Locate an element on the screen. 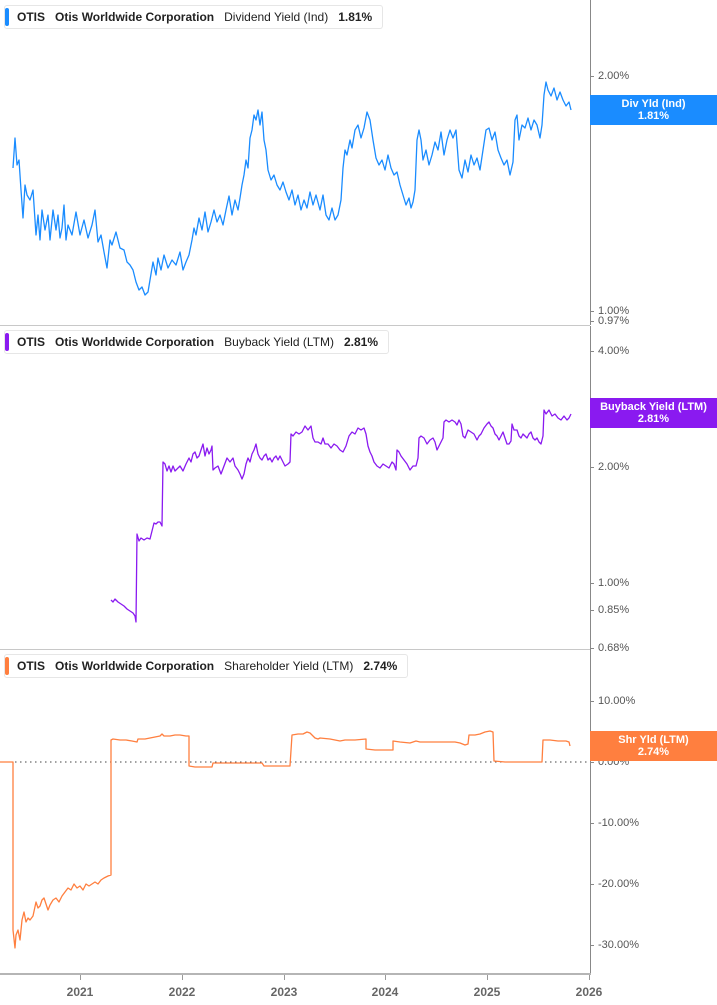 This screenshot has width=717, height=1005. metric-name: Buyback Yield (LTM) is located at coordinates (279, 342).